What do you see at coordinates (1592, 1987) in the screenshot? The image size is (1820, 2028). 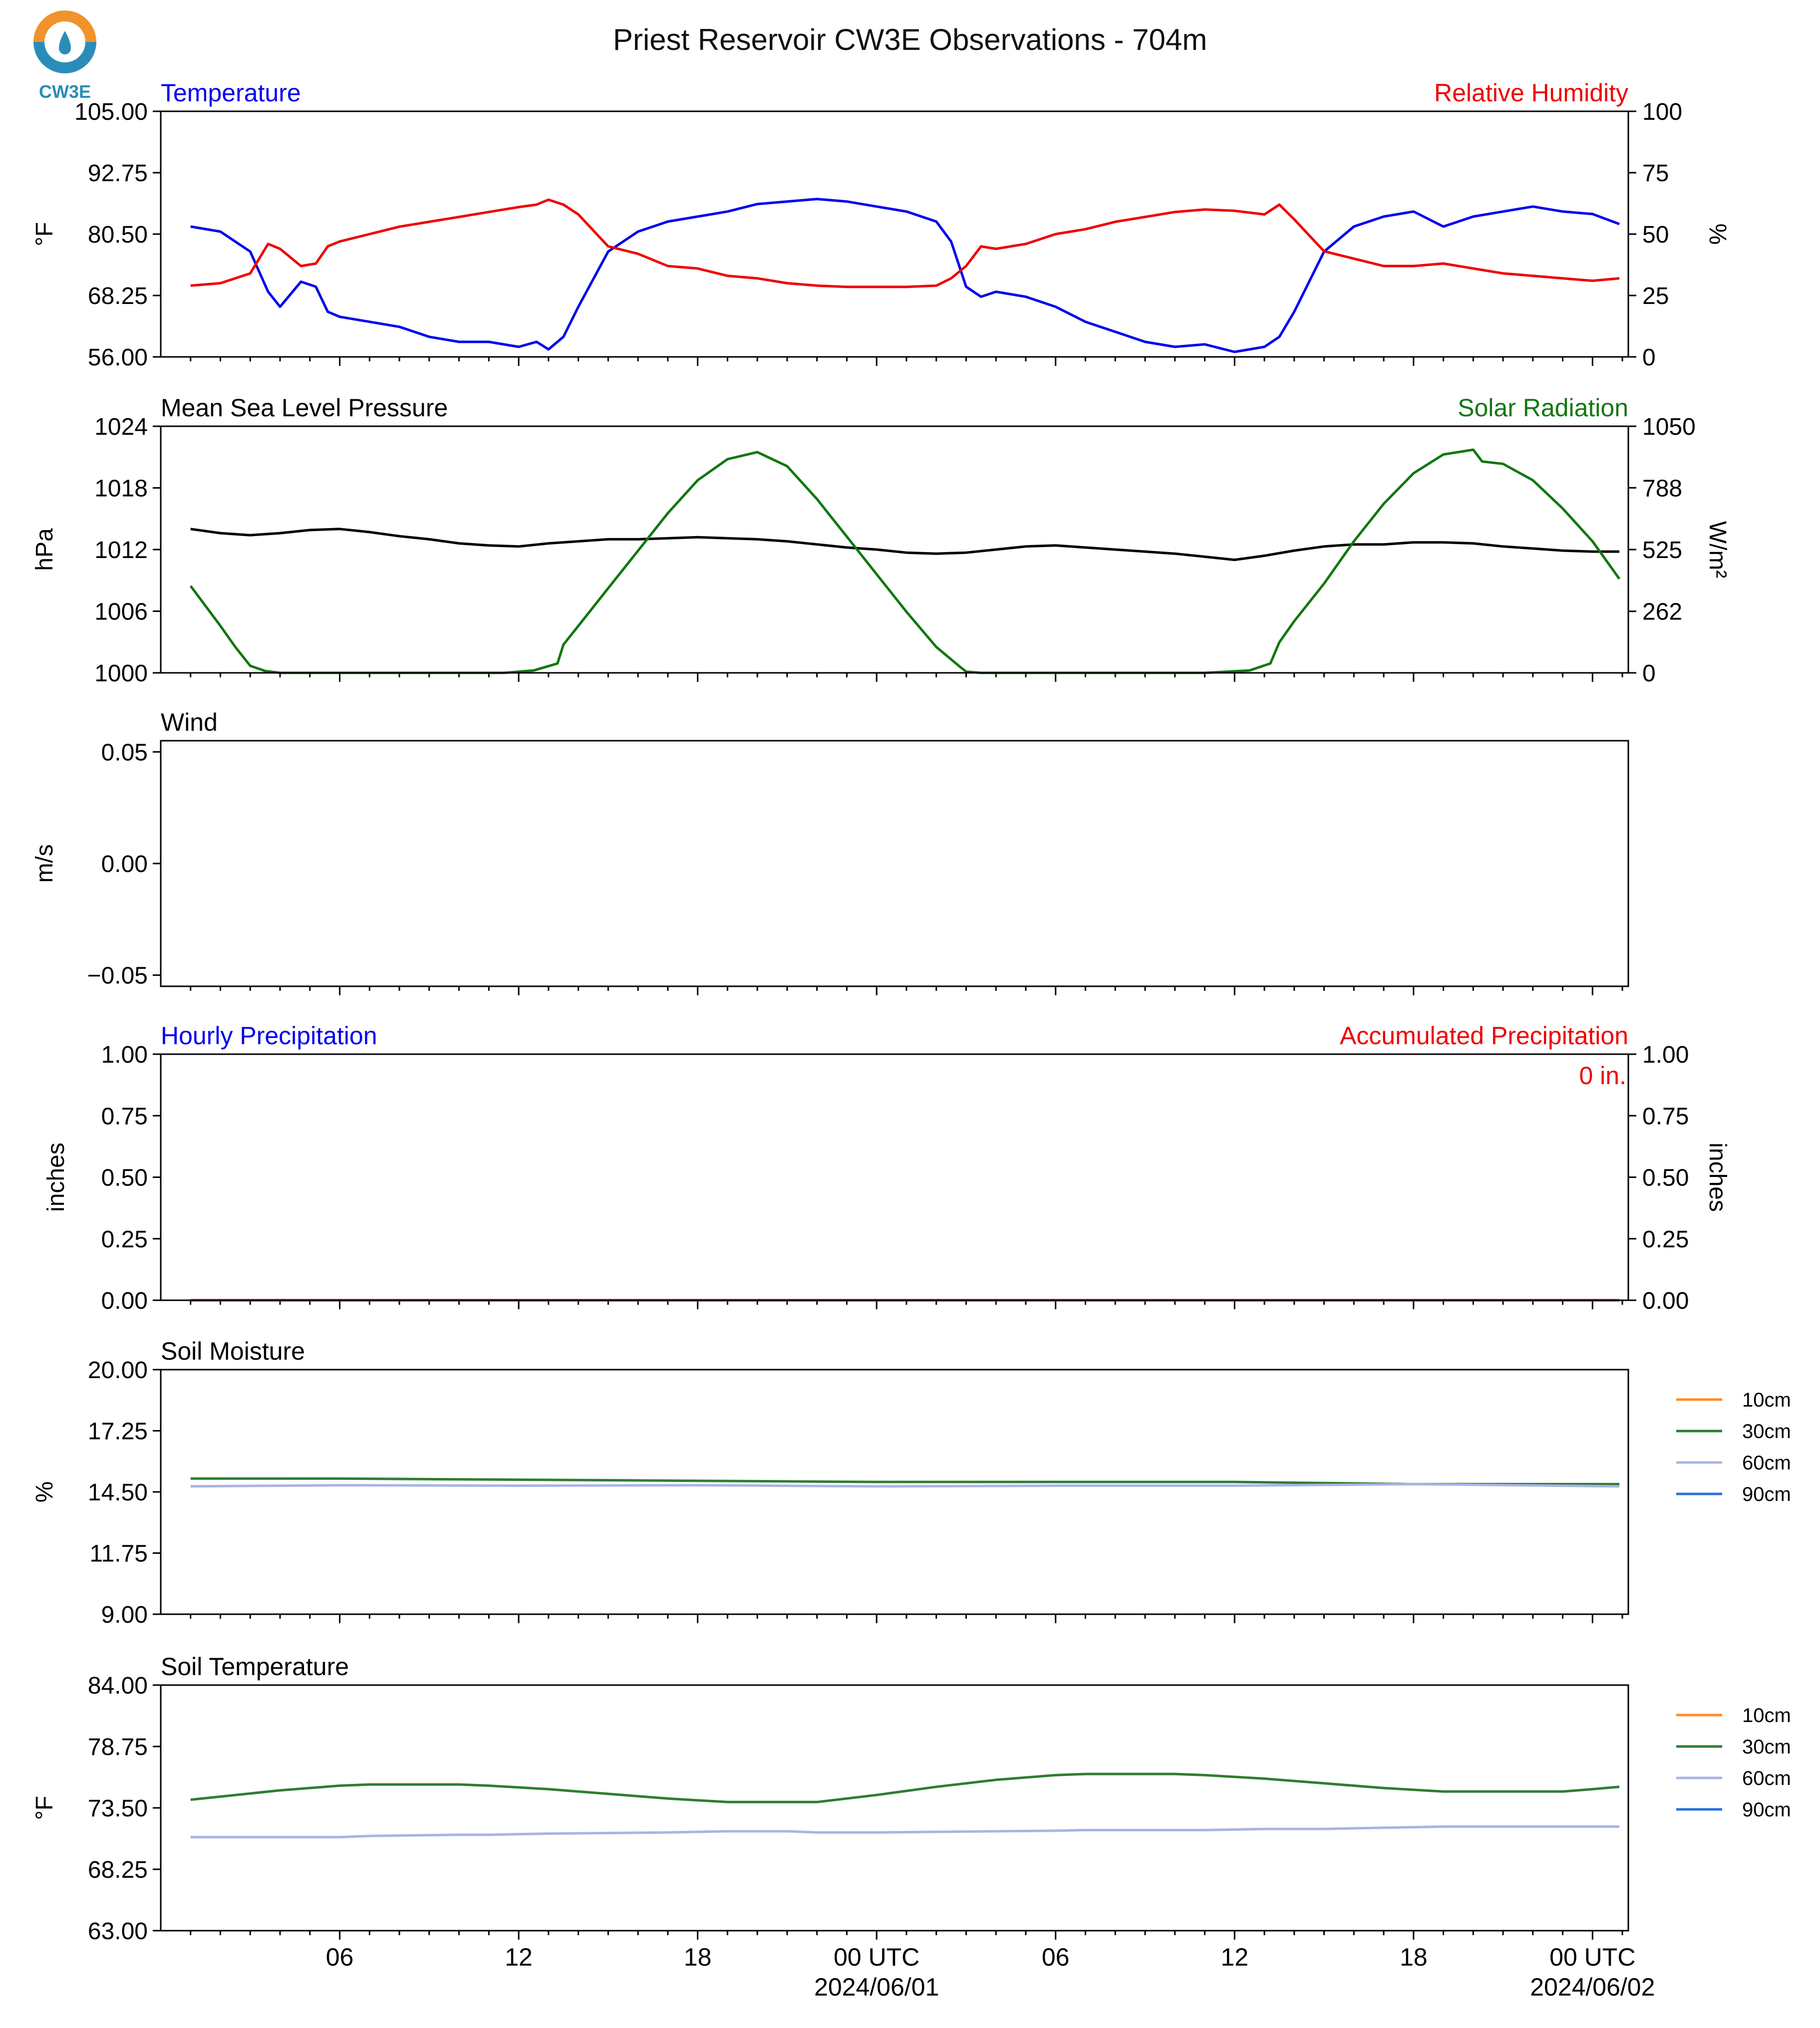 I see `x-date-label: 2024/06/02` at bounding box center [1592, 1987].